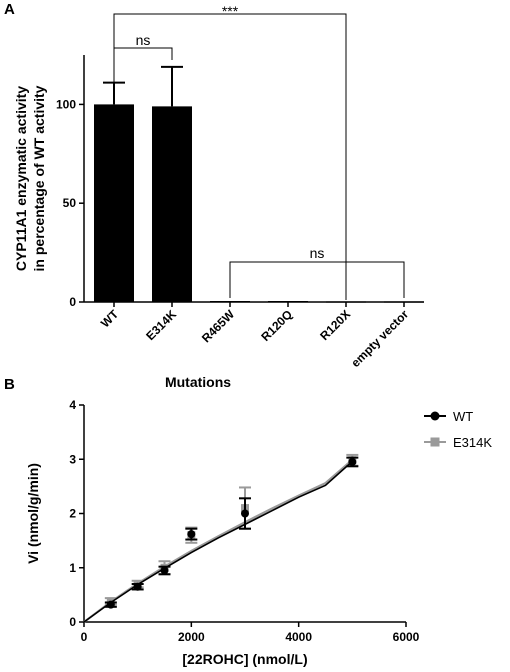 The height and width of the screenshot is (672, 510). What do you see at coordinates (406, 637) in the screenshot?
I see `panel-b-x-tick-label: 6000` at bounding box center [406, 637].